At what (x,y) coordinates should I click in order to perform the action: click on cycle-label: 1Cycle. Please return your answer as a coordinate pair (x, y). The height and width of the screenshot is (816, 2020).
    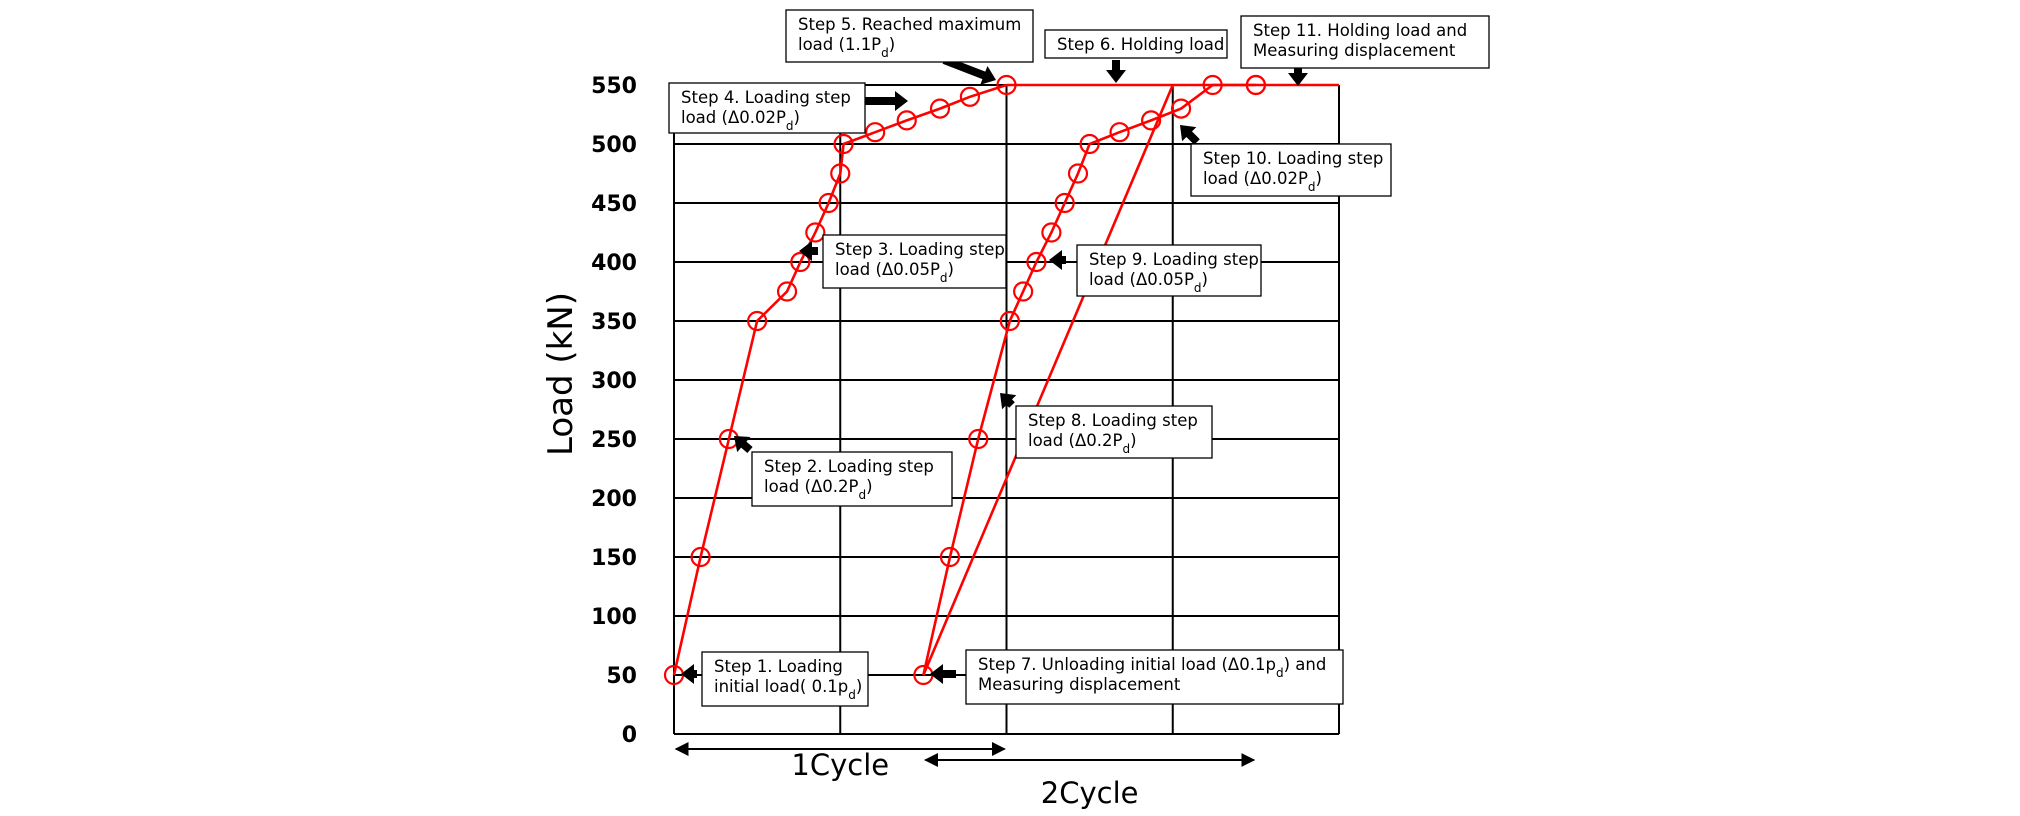
    Looking at the image, I should click on (840, 765).